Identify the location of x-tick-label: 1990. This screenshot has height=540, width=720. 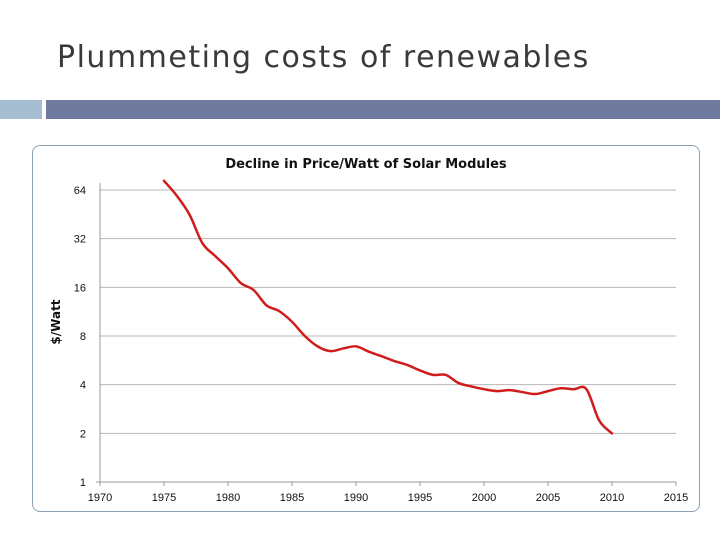
(356, 498).